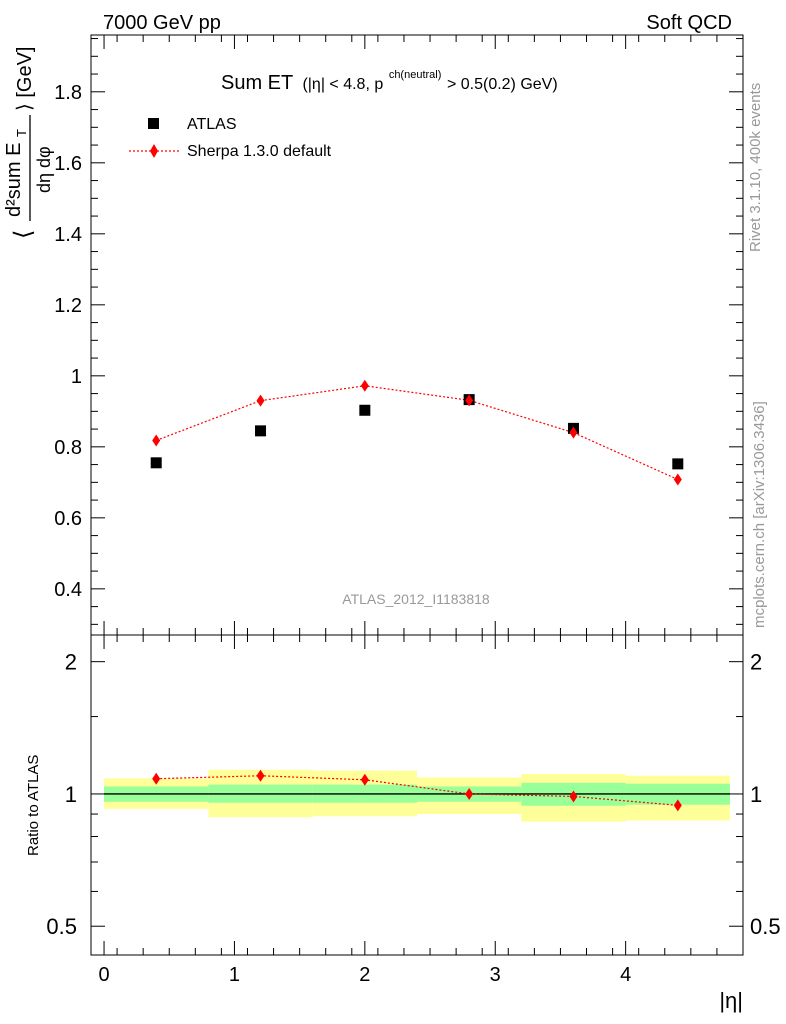 The height and width of the screenshot is (1024, 786). I want to click on main-y-tick-label: 1.6, so click(68, 164).